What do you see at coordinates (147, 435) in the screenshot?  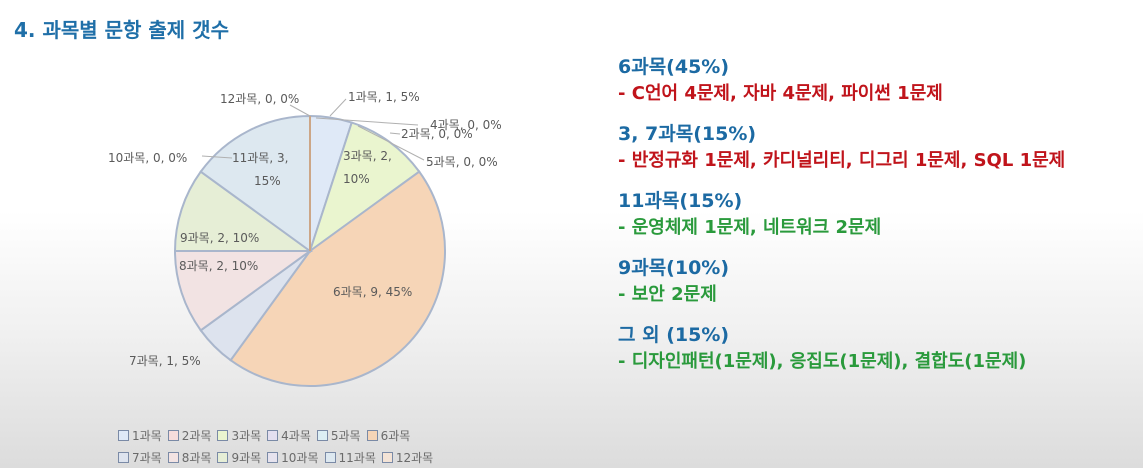 I see `legend-label: 1과목` at bounding box center [147, 435].